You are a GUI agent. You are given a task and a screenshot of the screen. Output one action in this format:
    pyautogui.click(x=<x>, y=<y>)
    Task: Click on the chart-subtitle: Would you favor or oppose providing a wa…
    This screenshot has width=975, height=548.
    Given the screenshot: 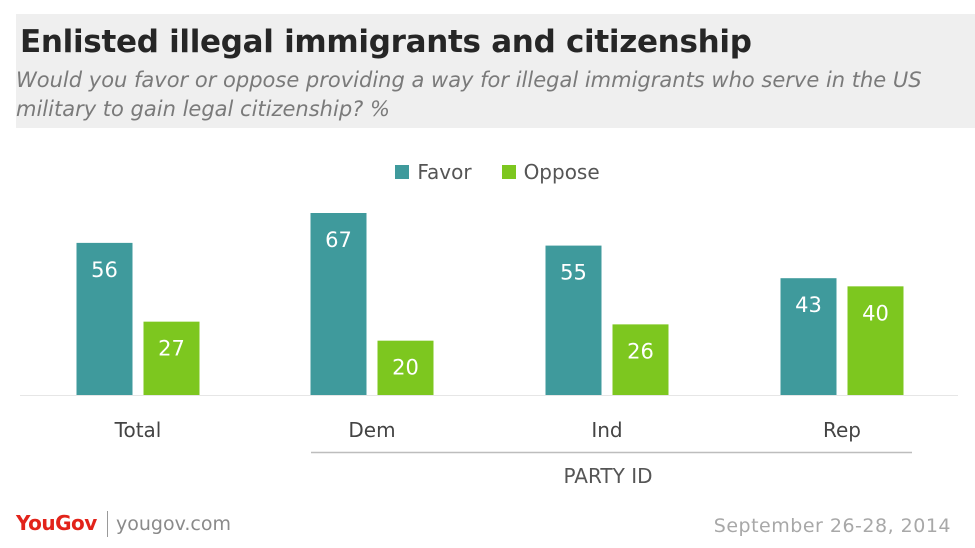 What is the action you would take?
    pyautogui.click(x=469, y=94)
    